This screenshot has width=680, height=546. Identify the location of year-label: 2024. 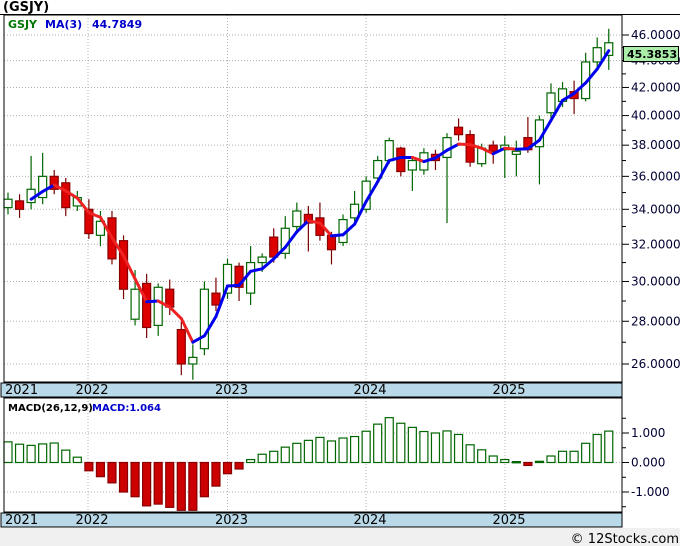
(369, 520).